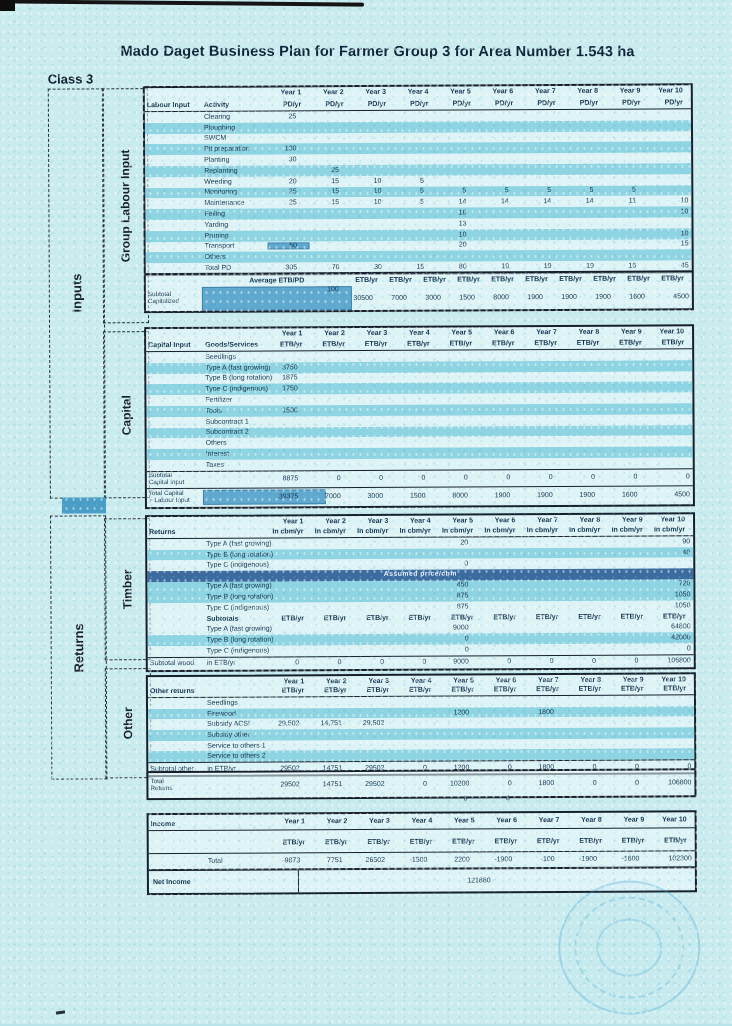 The image size is (732, 1026). Describe the element at coordinates (590, 520) in the screenshot. I see `year-label: Year 8` at that location.